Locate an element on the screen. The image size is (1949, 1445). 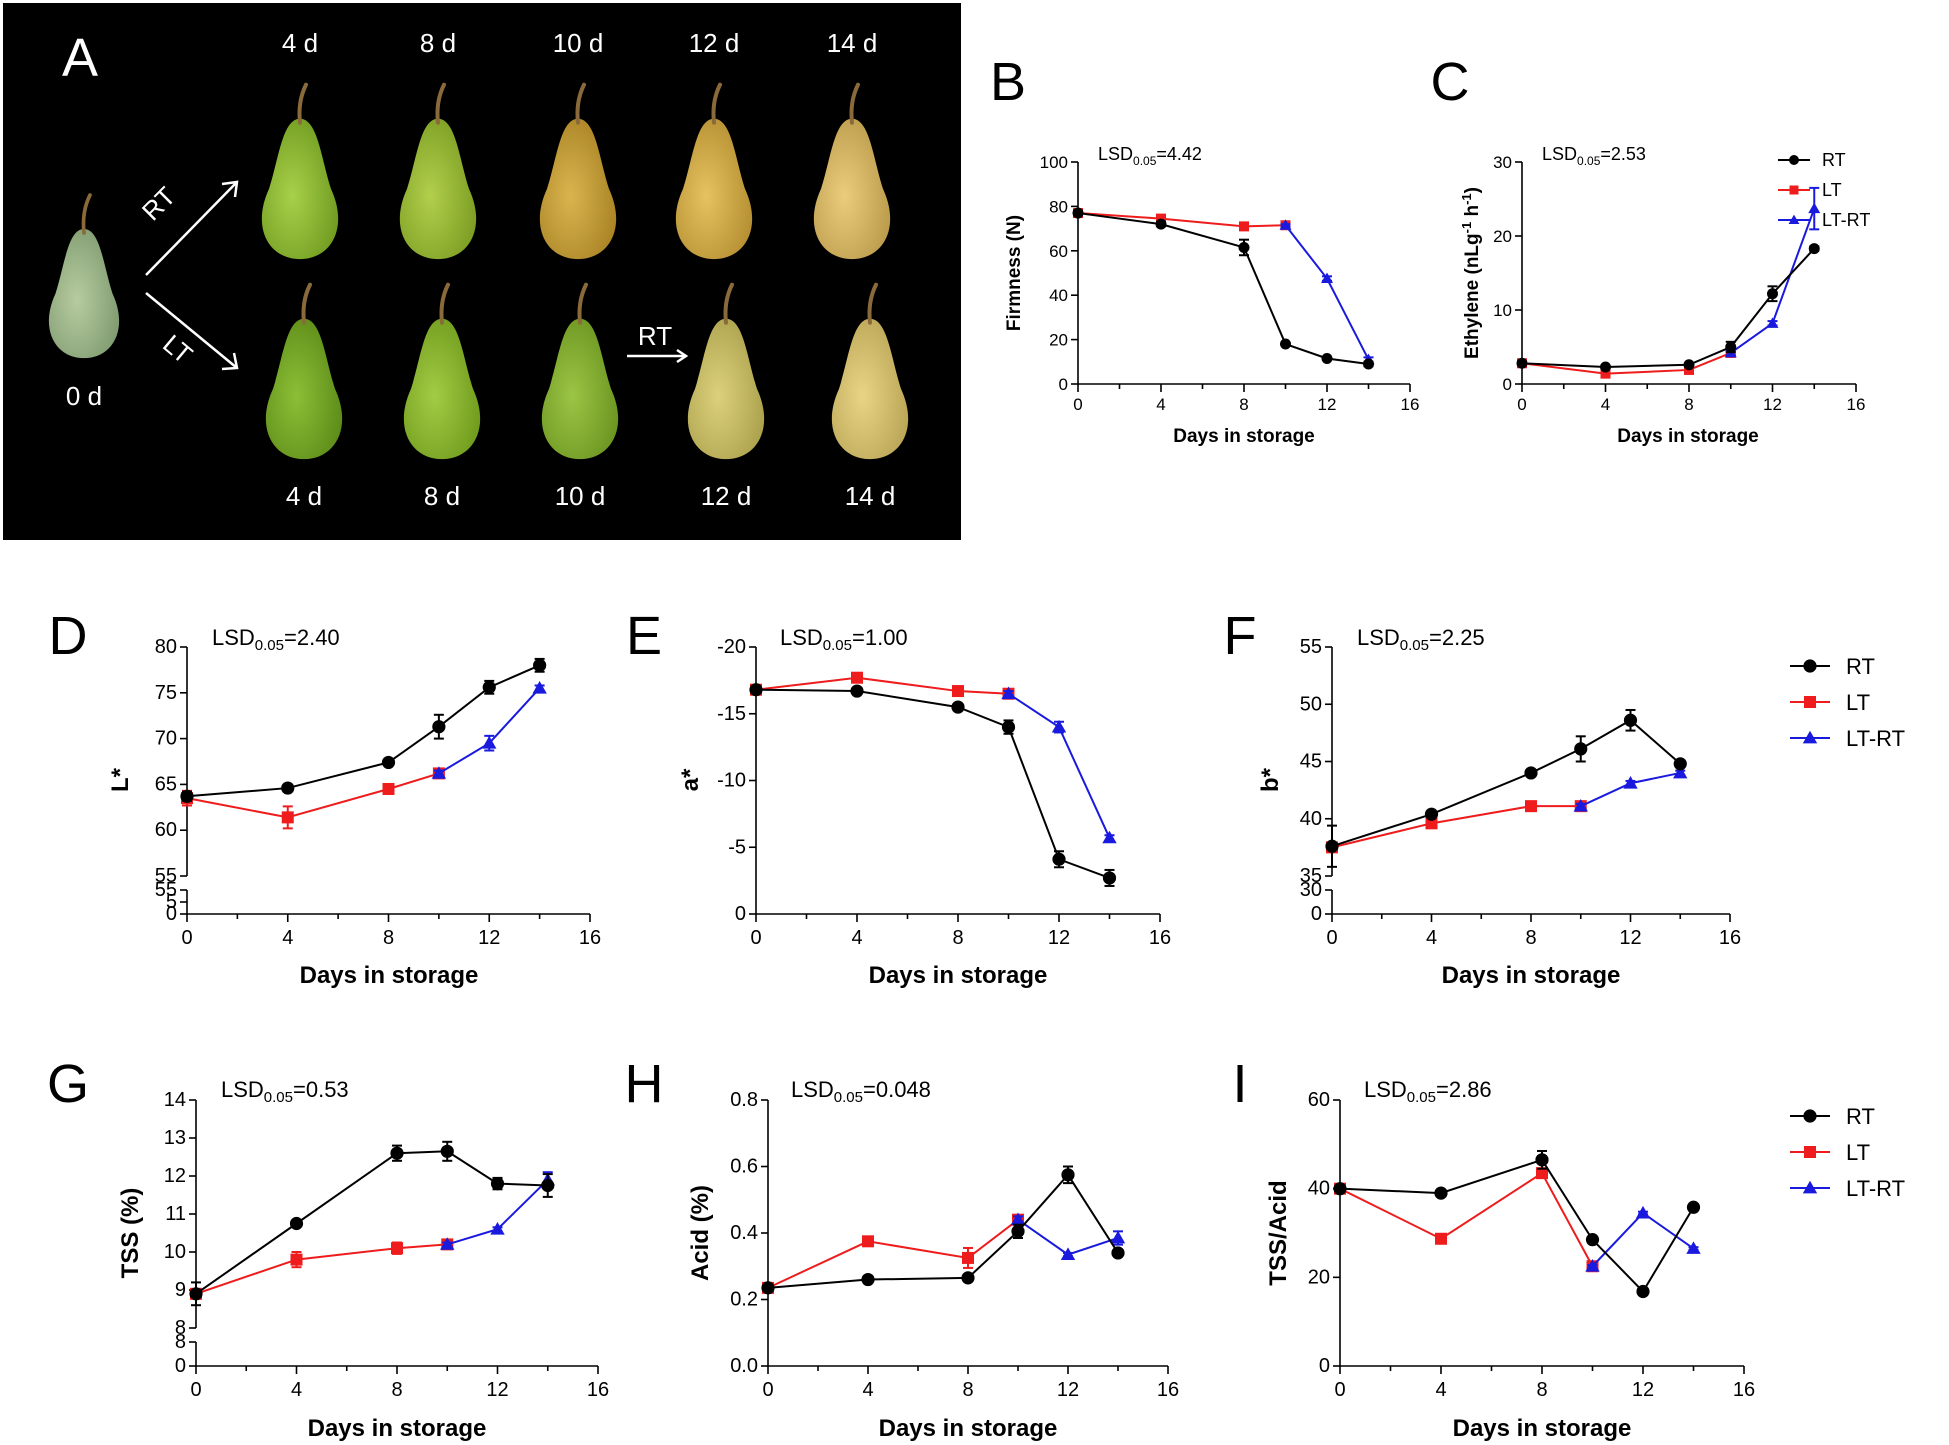
y-tick-label: 5 is located at coordinates (171, 902).